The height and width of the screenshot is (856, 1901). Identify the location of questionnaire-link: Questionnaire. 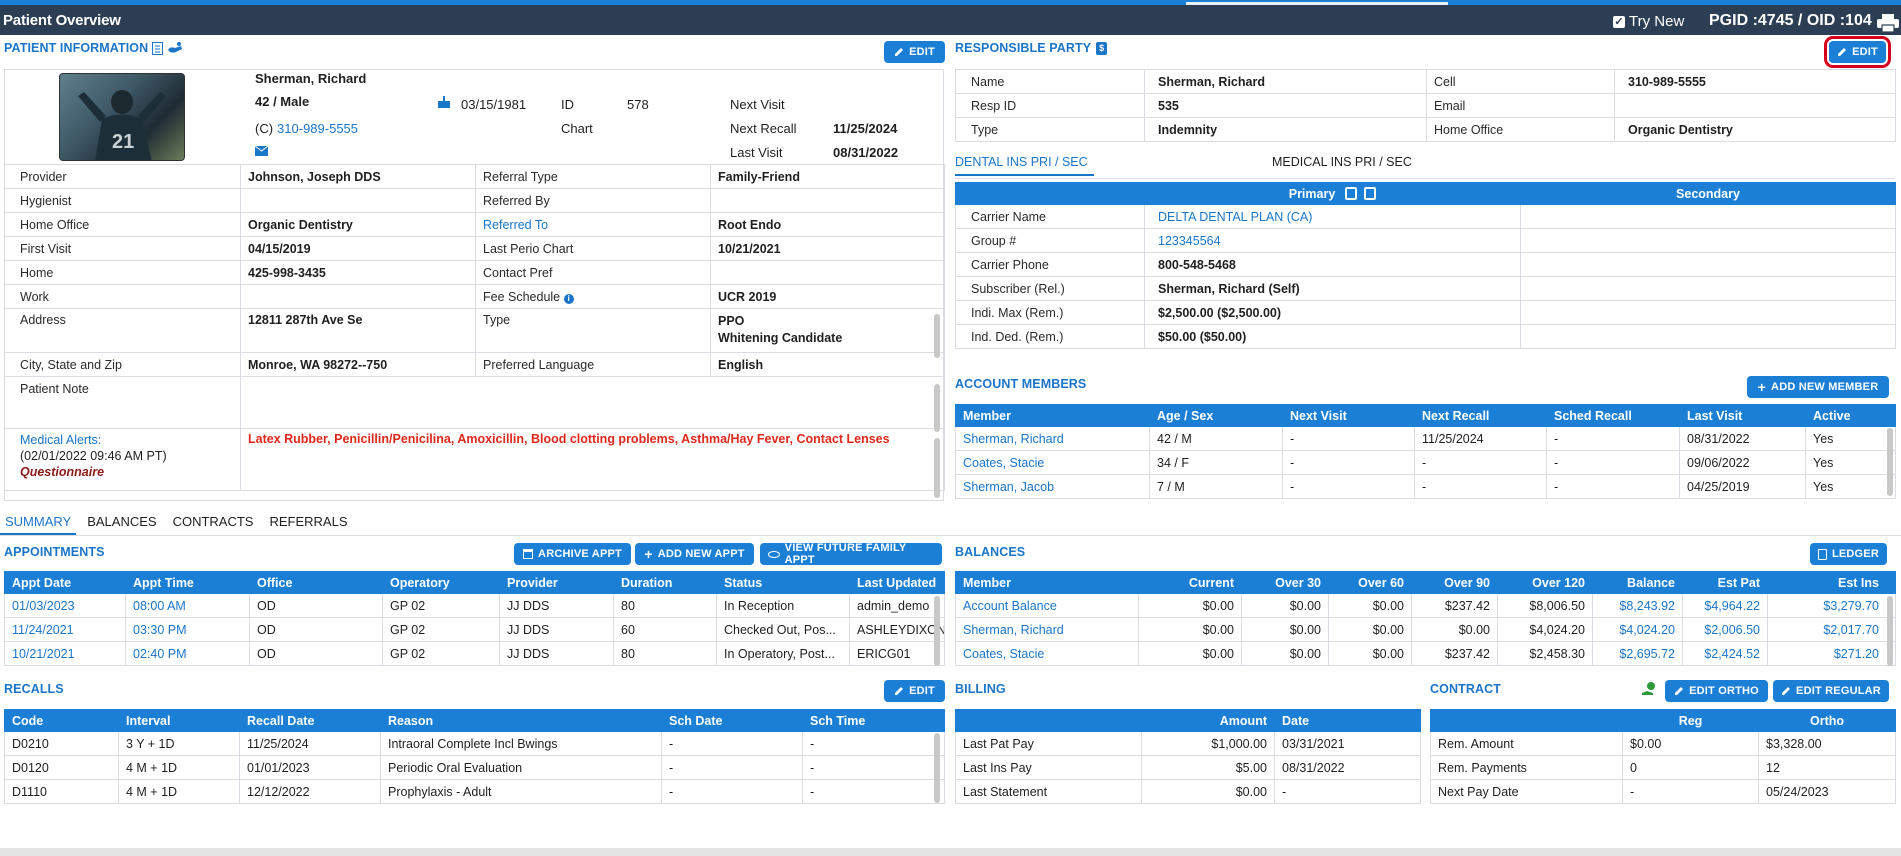
(62, 472).